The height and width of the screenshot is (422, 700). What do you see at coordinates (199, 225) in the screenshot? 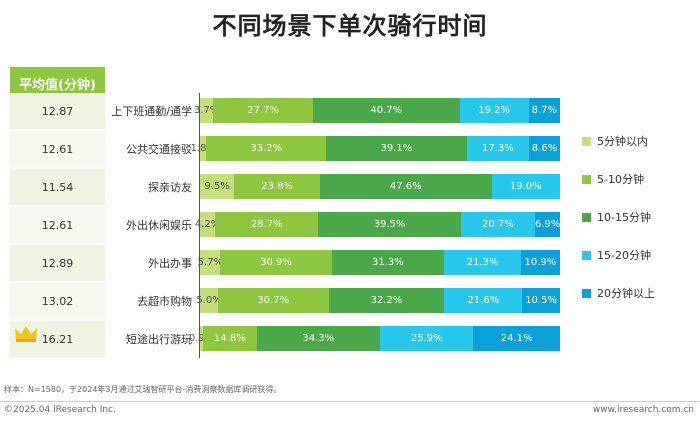
I see `axis-line` at bounding box center [199, 225].